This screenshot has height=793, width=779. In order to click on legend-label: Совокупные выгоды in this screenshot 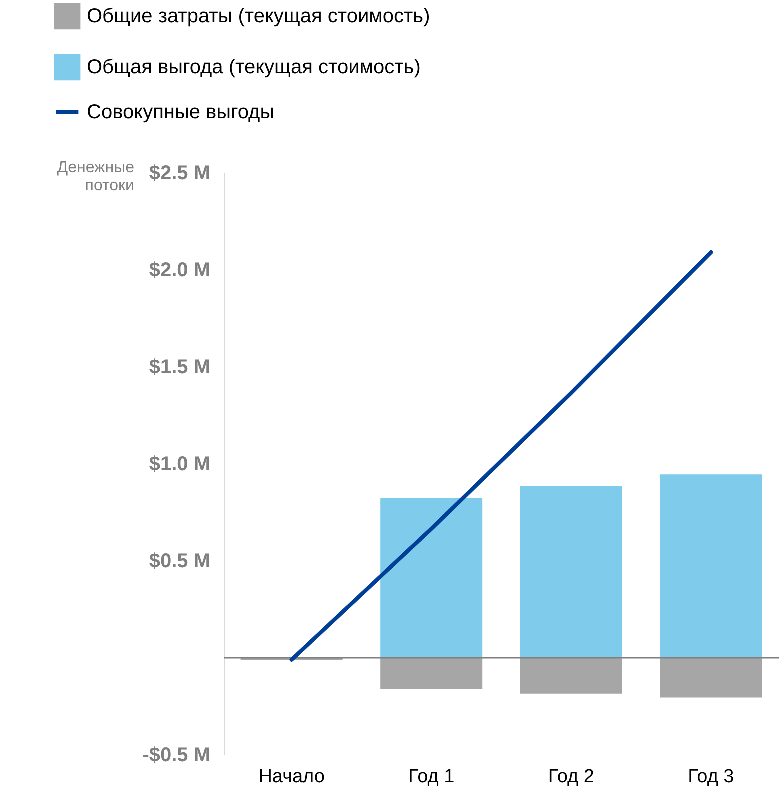, I will do `click(181, 113)`.